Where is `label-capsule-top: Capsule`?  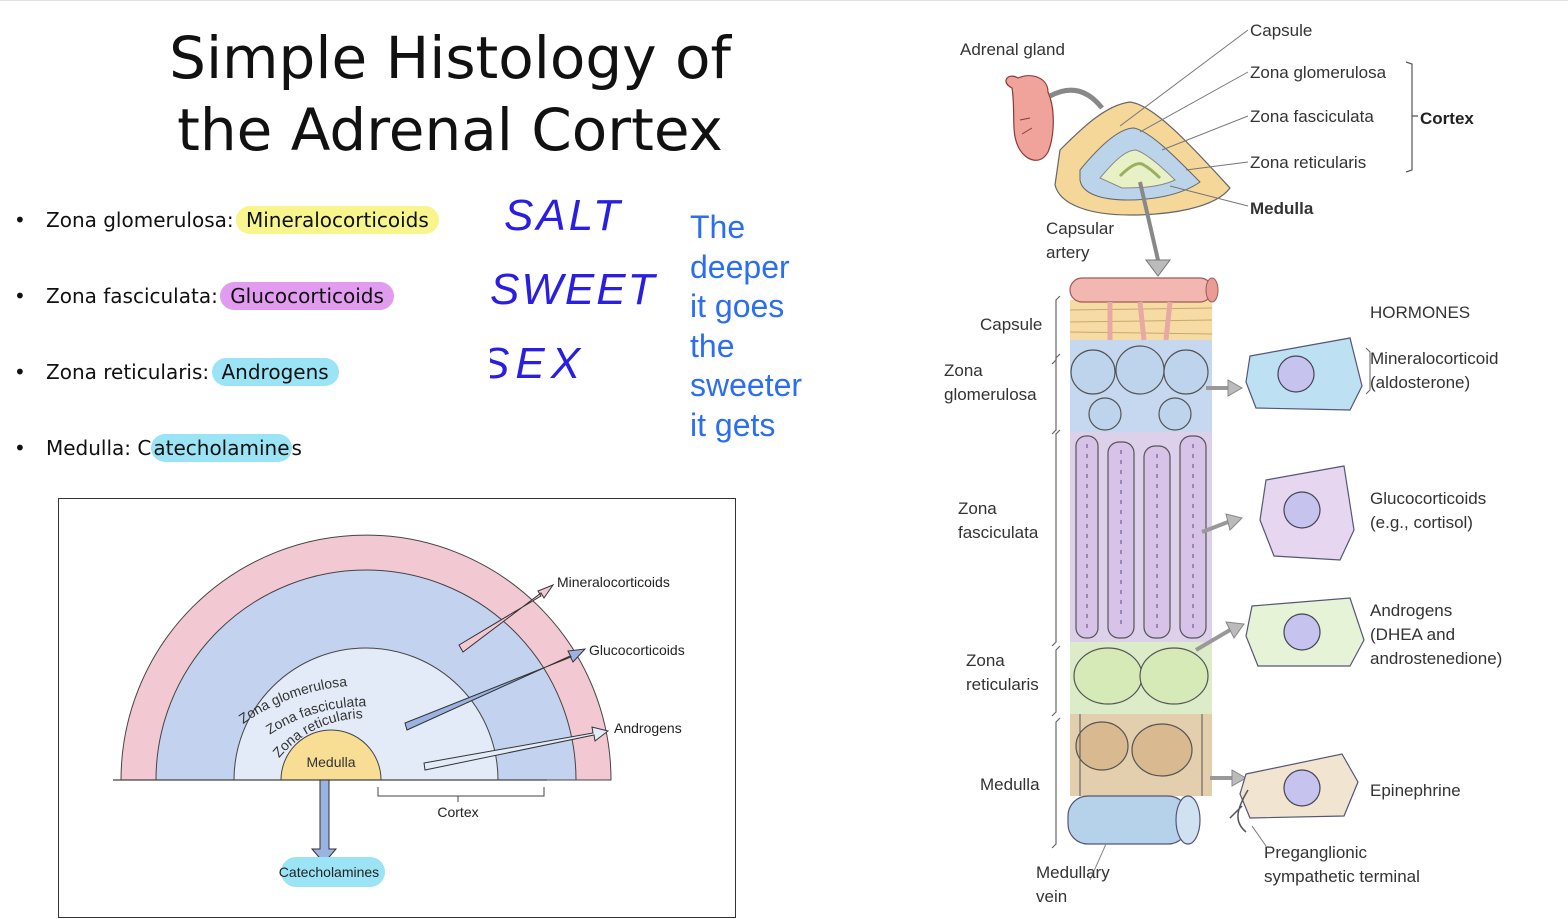 label-capsule-top: Capsule is located at coordinates (1281, 30).